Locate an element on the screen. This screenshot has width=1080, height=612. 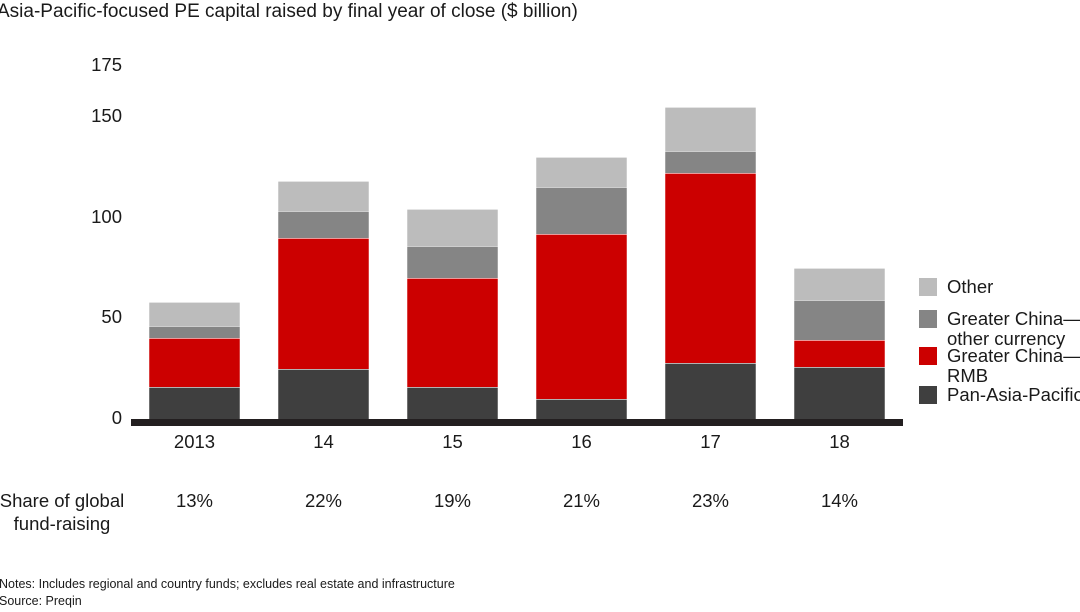
legend-label: Greater China— other currency is located at coordinates (1013, 328).